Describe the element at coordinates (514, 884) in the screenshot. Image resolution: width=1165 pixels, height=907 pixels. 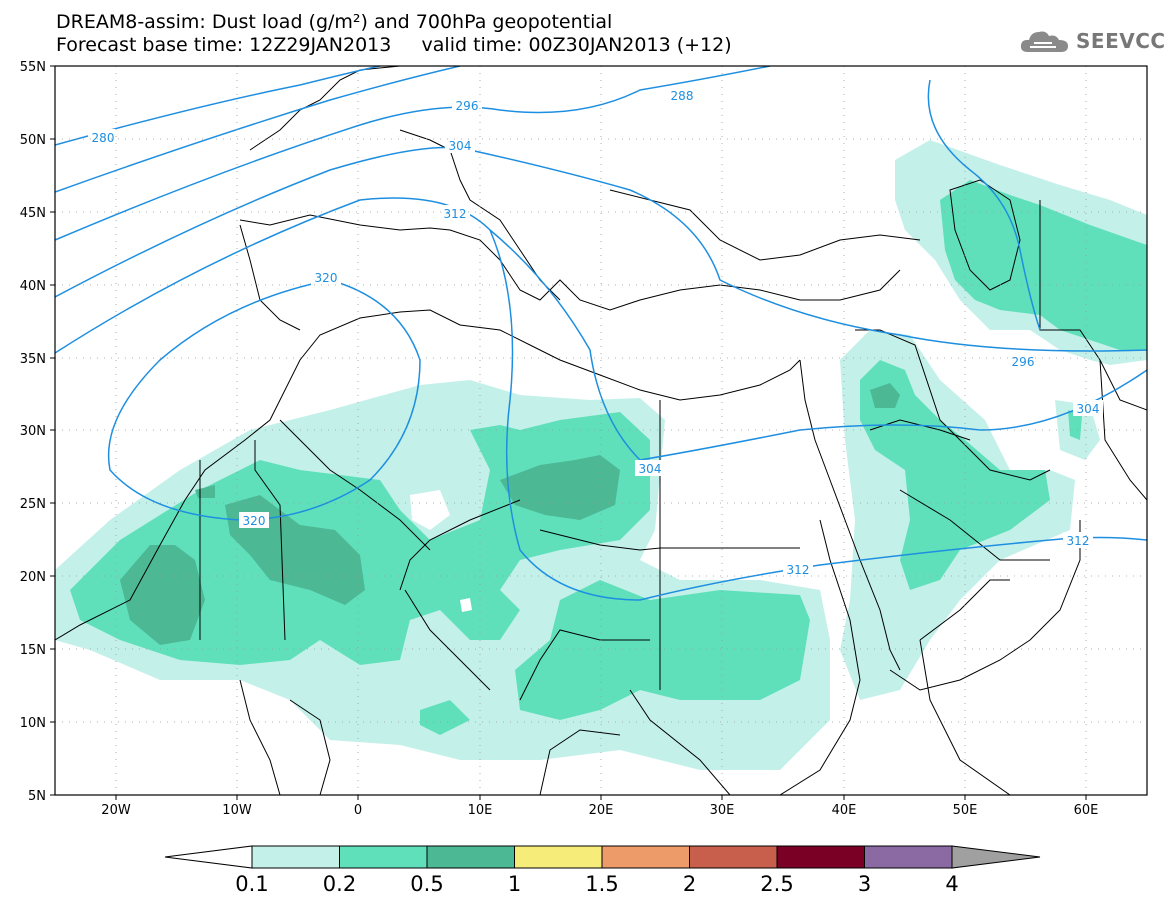
I see `colorbar-label-1: 1` at that location.